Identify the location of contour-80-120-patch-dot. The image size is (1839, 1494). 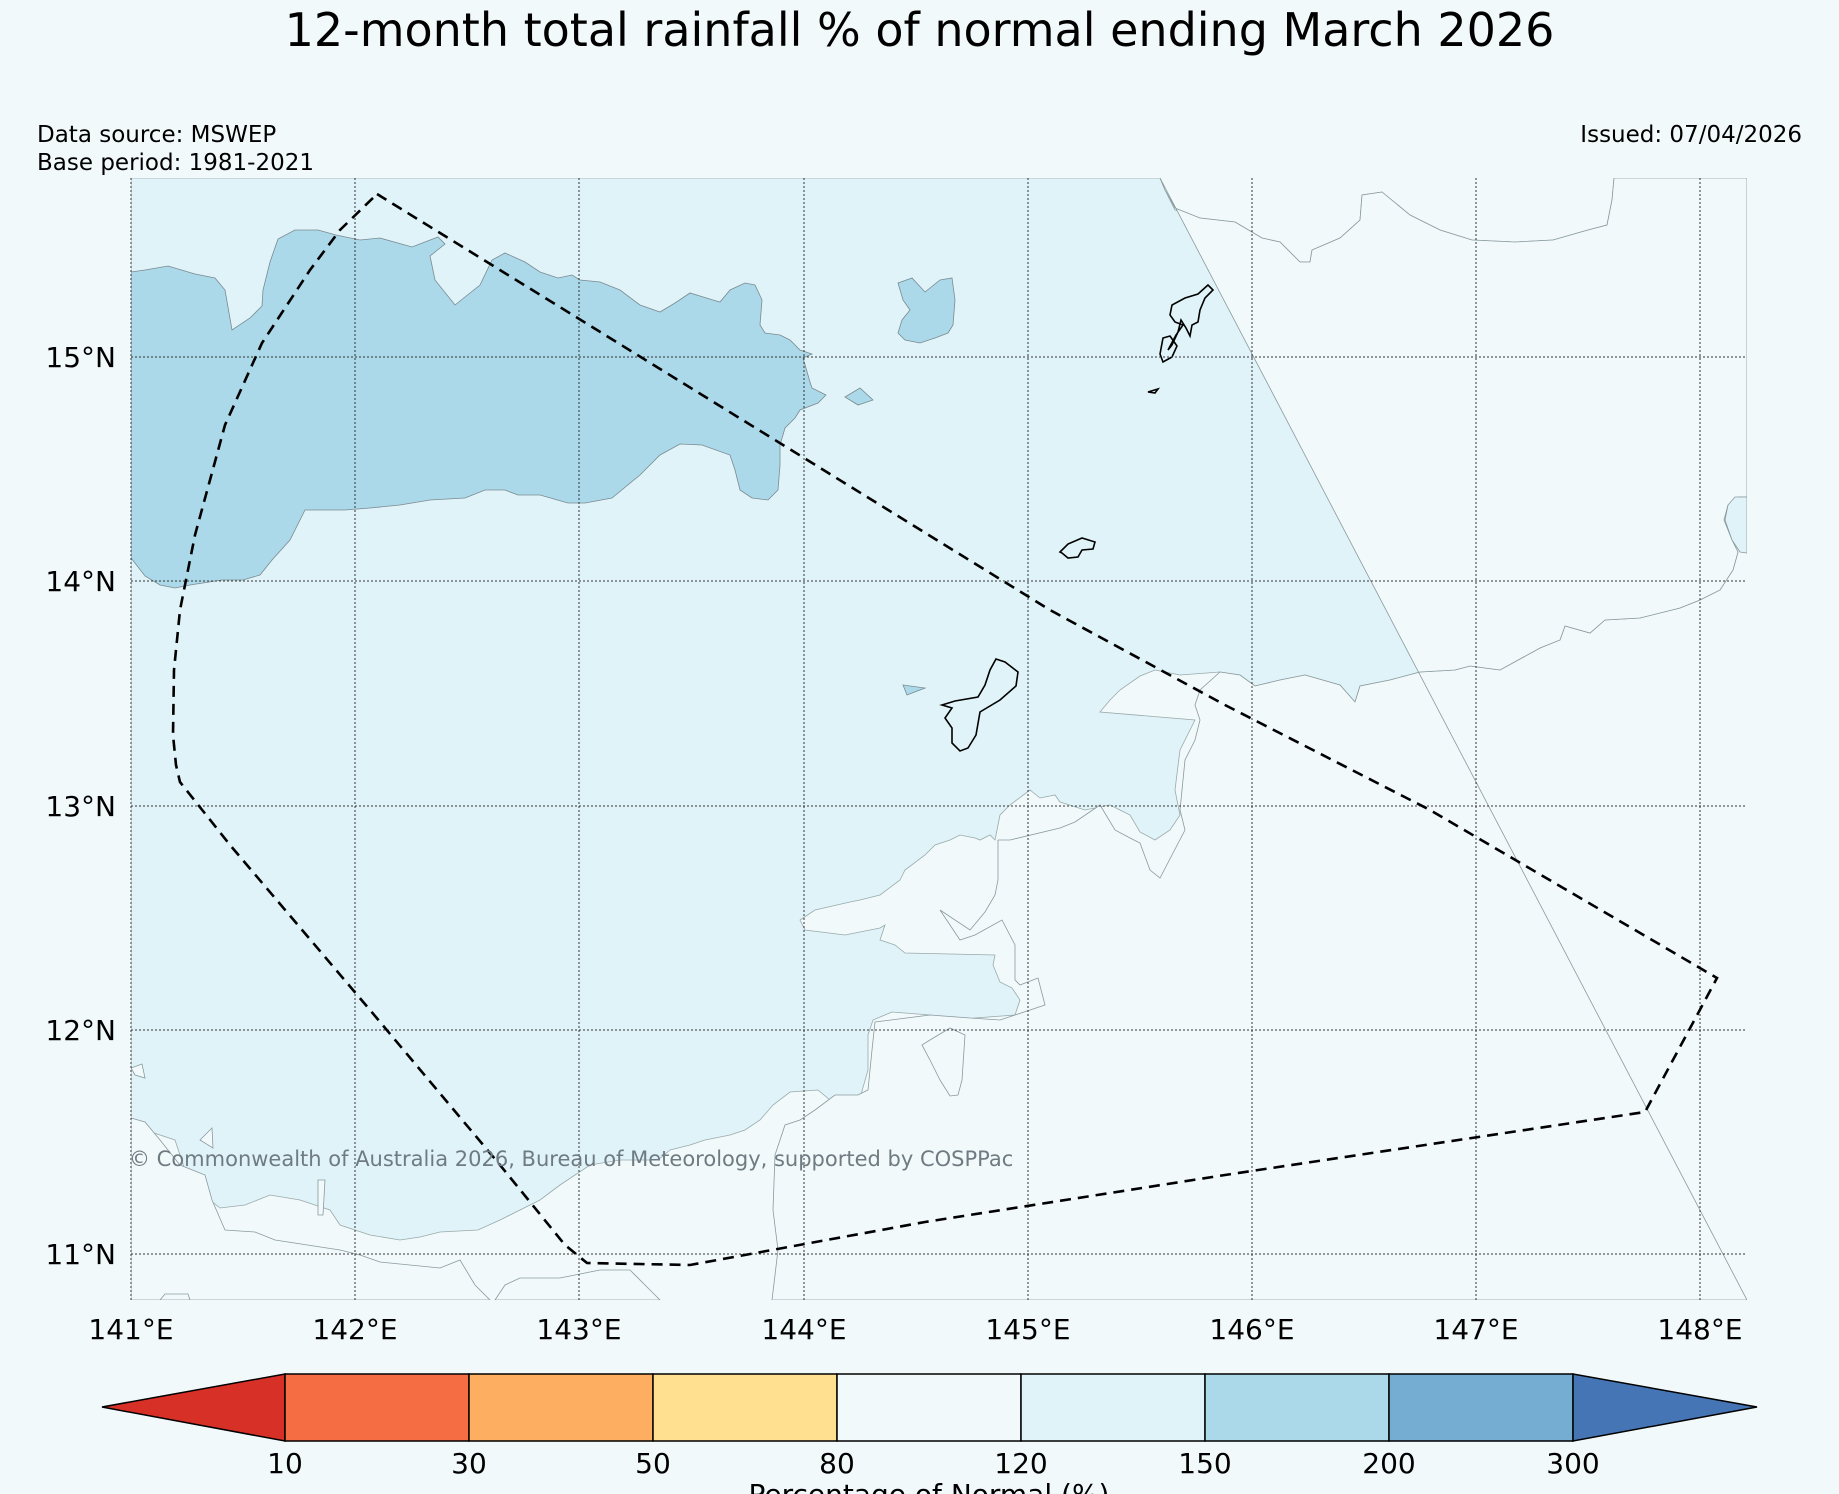
(206, 1138).